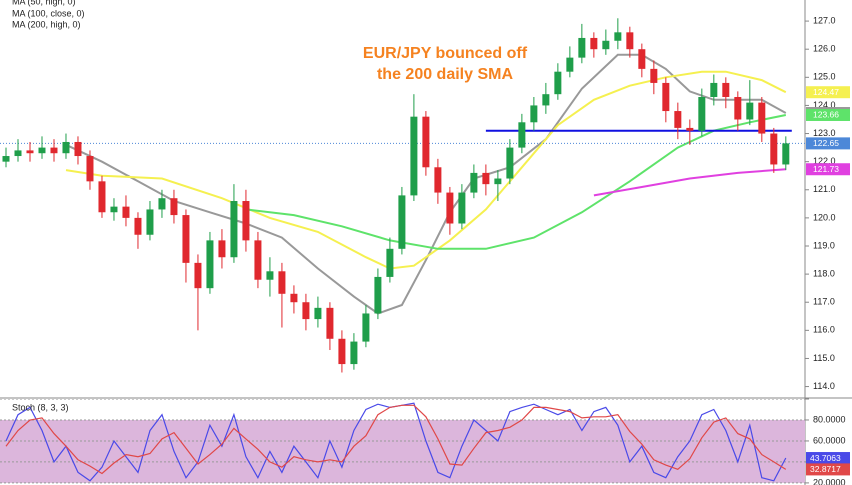 The height and width of the screenshot is (485, 852). I want to click on legend-entry: MA (200, high, 0), so click(46, 24).